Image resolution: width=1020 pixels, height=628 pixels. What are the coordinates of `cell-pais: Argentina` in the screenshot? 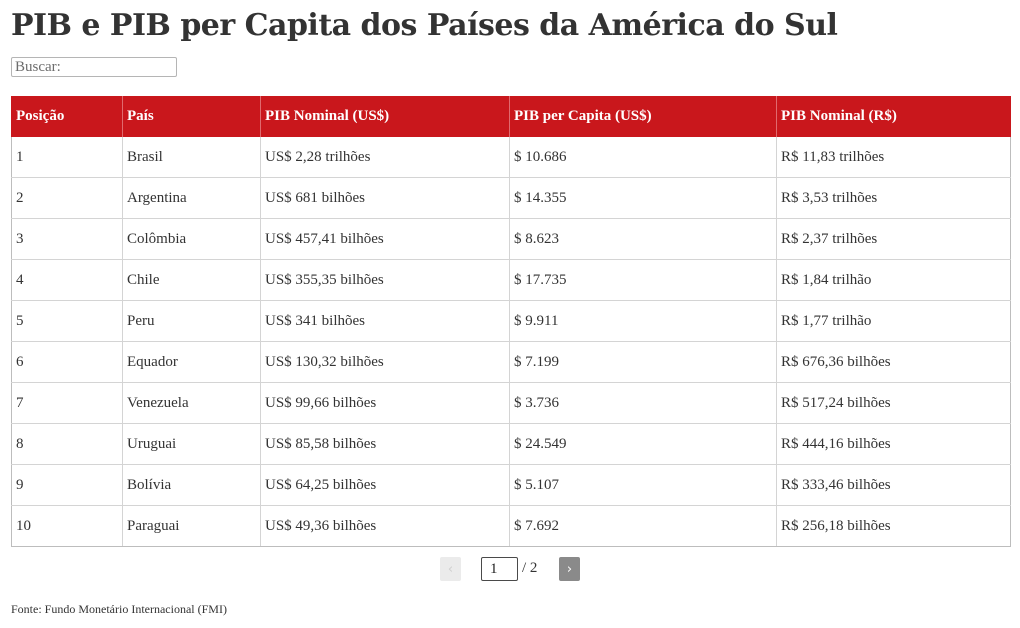 It's located at (191, 198).